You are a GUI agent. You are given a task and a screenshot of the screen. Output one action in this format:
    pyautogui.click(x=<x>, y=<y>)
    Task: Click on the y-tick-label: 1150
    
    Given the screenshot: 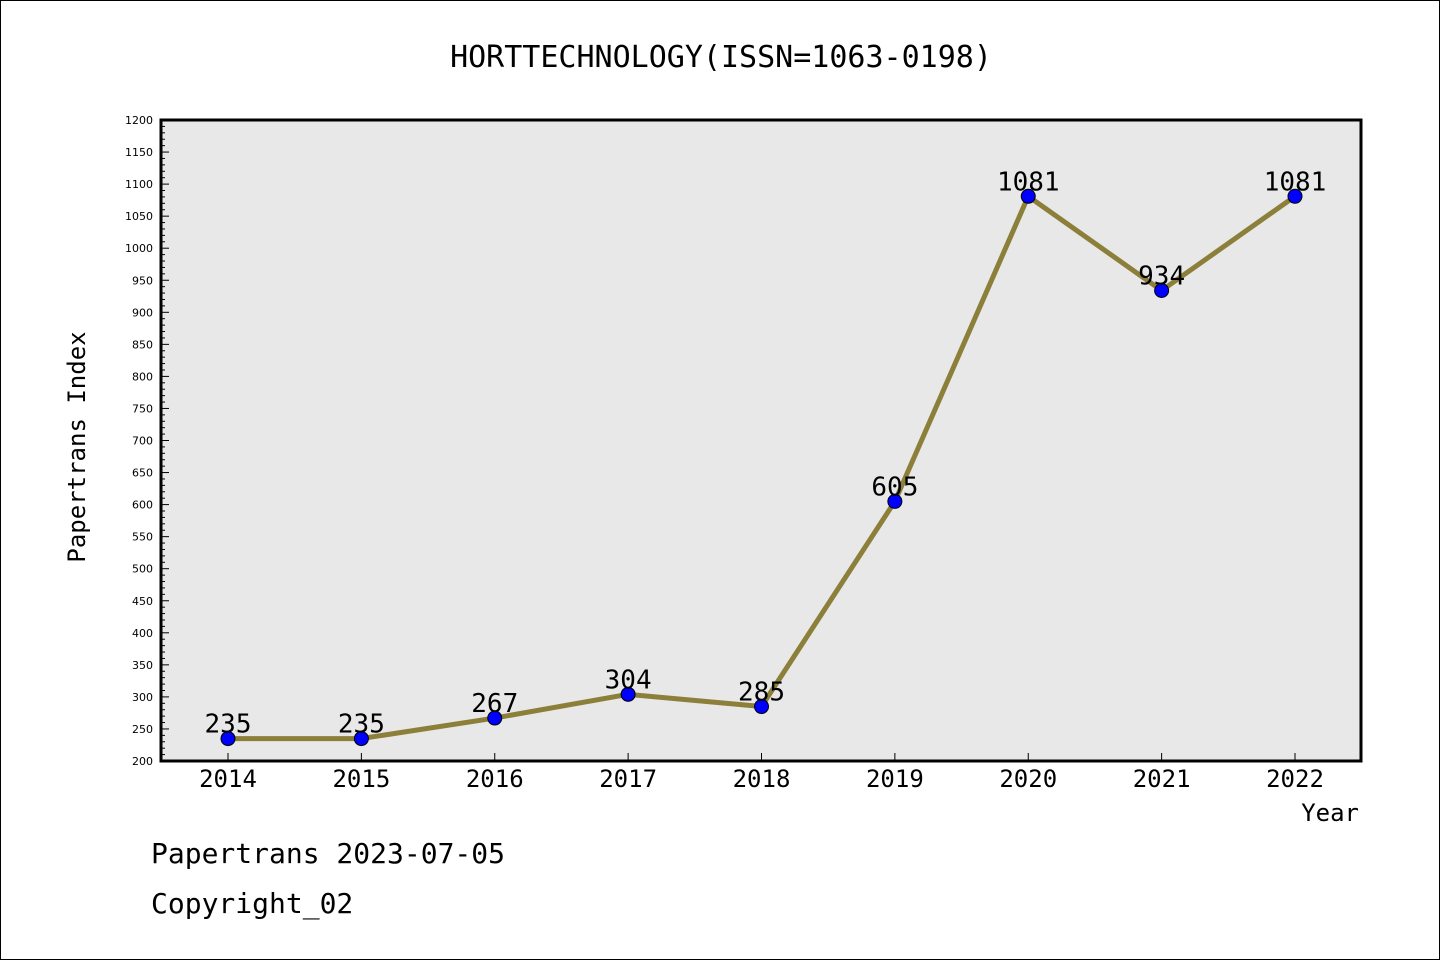 What is the action you would take?
    pyautogui.click(x=139, y=152)
    